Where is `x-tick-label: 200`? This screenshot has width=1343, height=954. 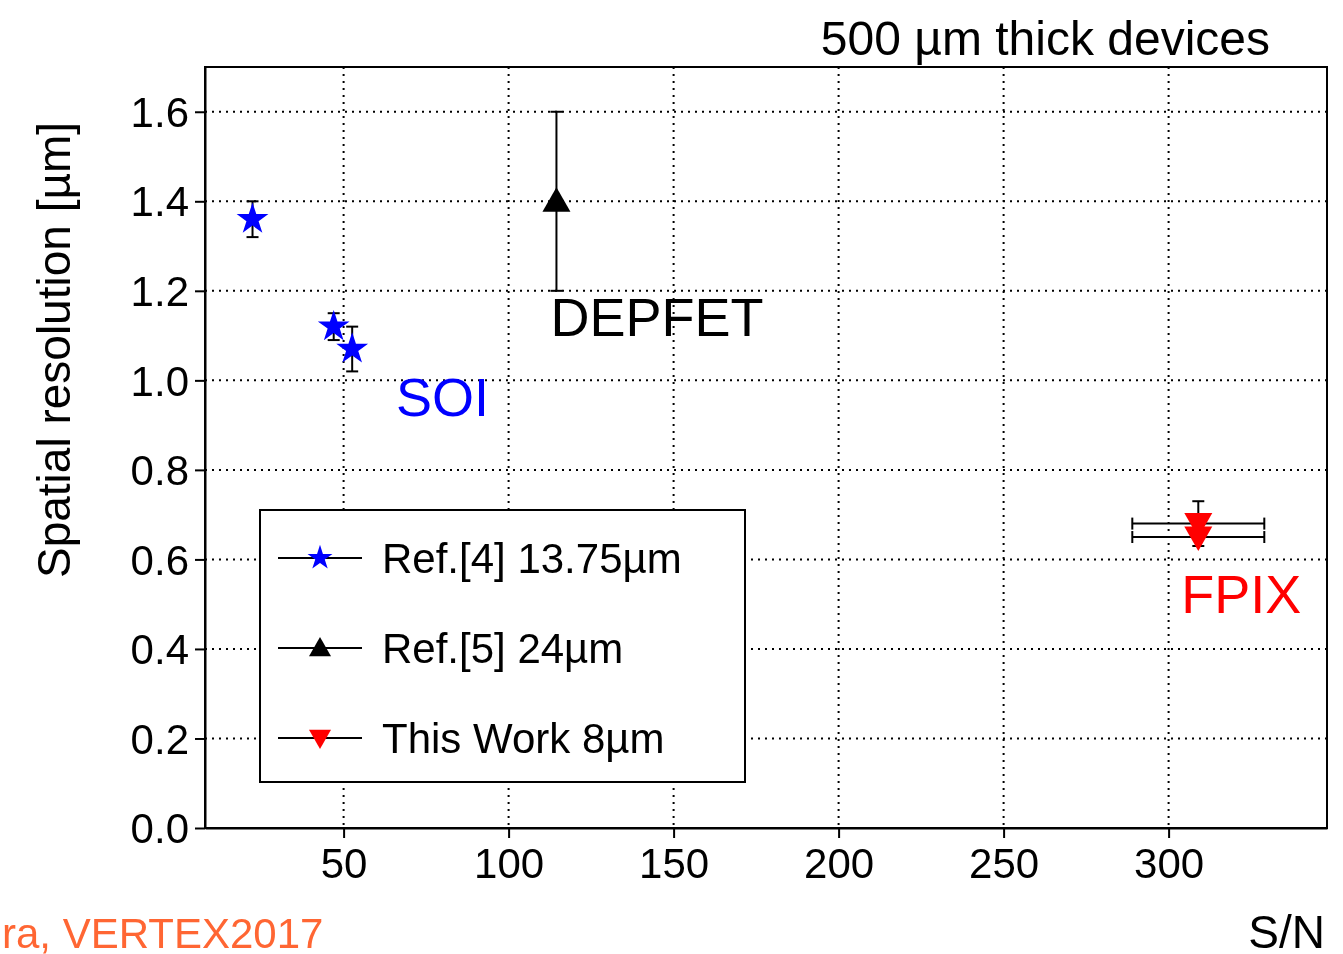
x-tick-label: 200 is located at coordinates (839, 863).